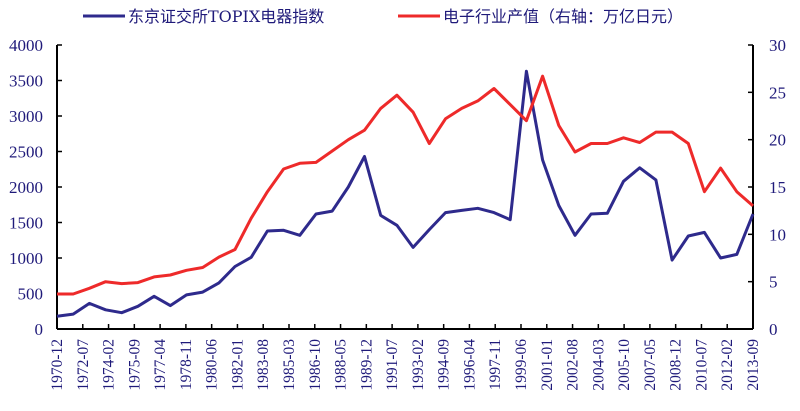  Describe the element at coordinates (650, 365) in the screenshot. I see `x-tick-label: 2007-05` at that location.